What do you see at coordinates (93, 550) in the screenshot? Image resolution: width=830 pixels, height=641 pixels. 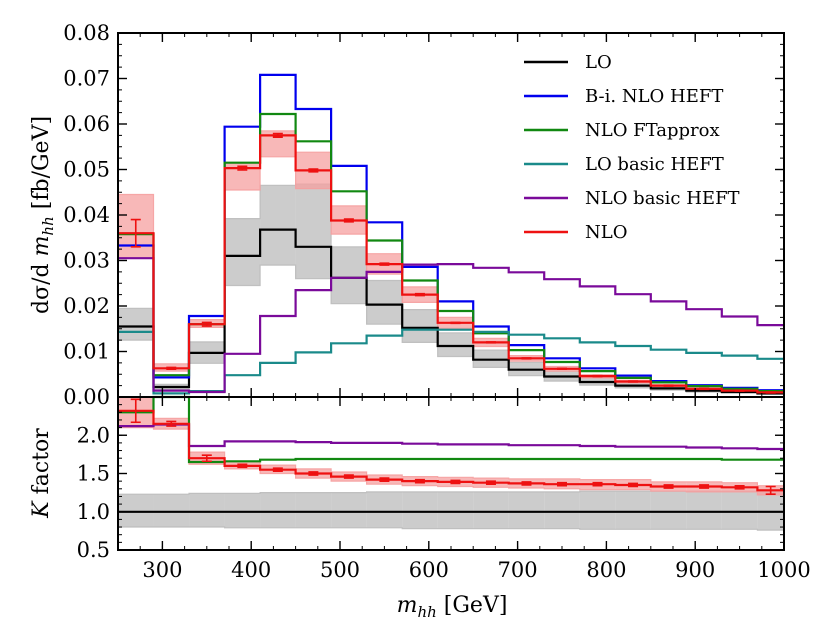 I see `ratio-y-tick-label: 0.5` at bounding box center [93, 550].